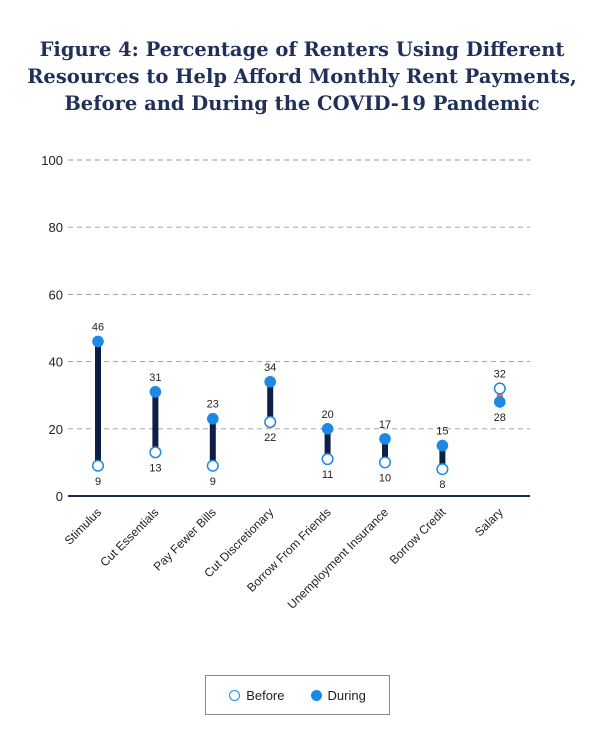  I want to click on legend-item-during: During, so click(338, 695).